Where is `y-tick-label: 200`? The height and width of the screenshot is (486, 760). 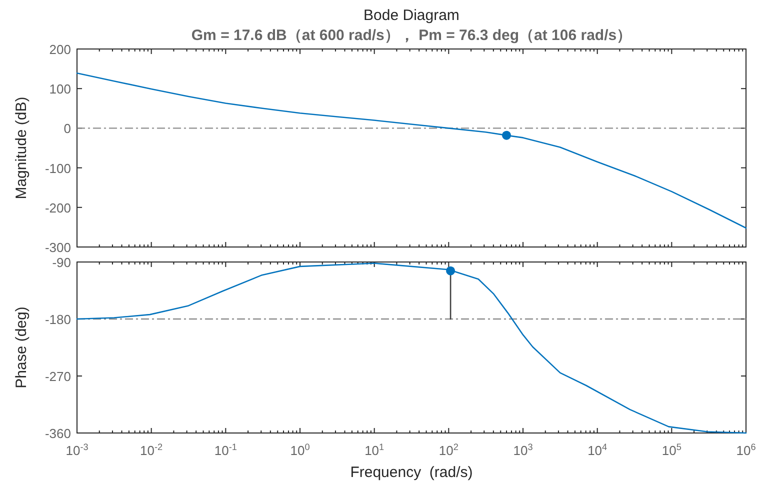
y-tick-label: 200 is located at coordinates (60, 49).